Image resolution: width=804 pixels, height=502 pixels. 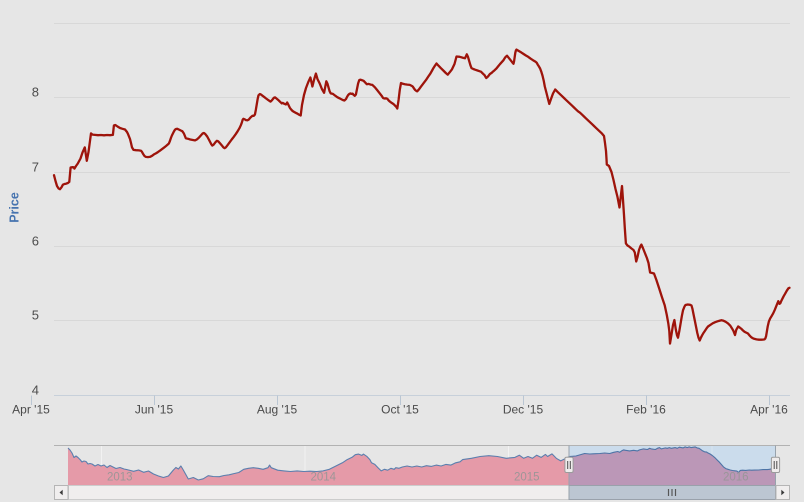 What do you see at coordinates (769, 410) in the screenshot?
I see `svg-text: Apr '16` at bounding box center [769, 410].